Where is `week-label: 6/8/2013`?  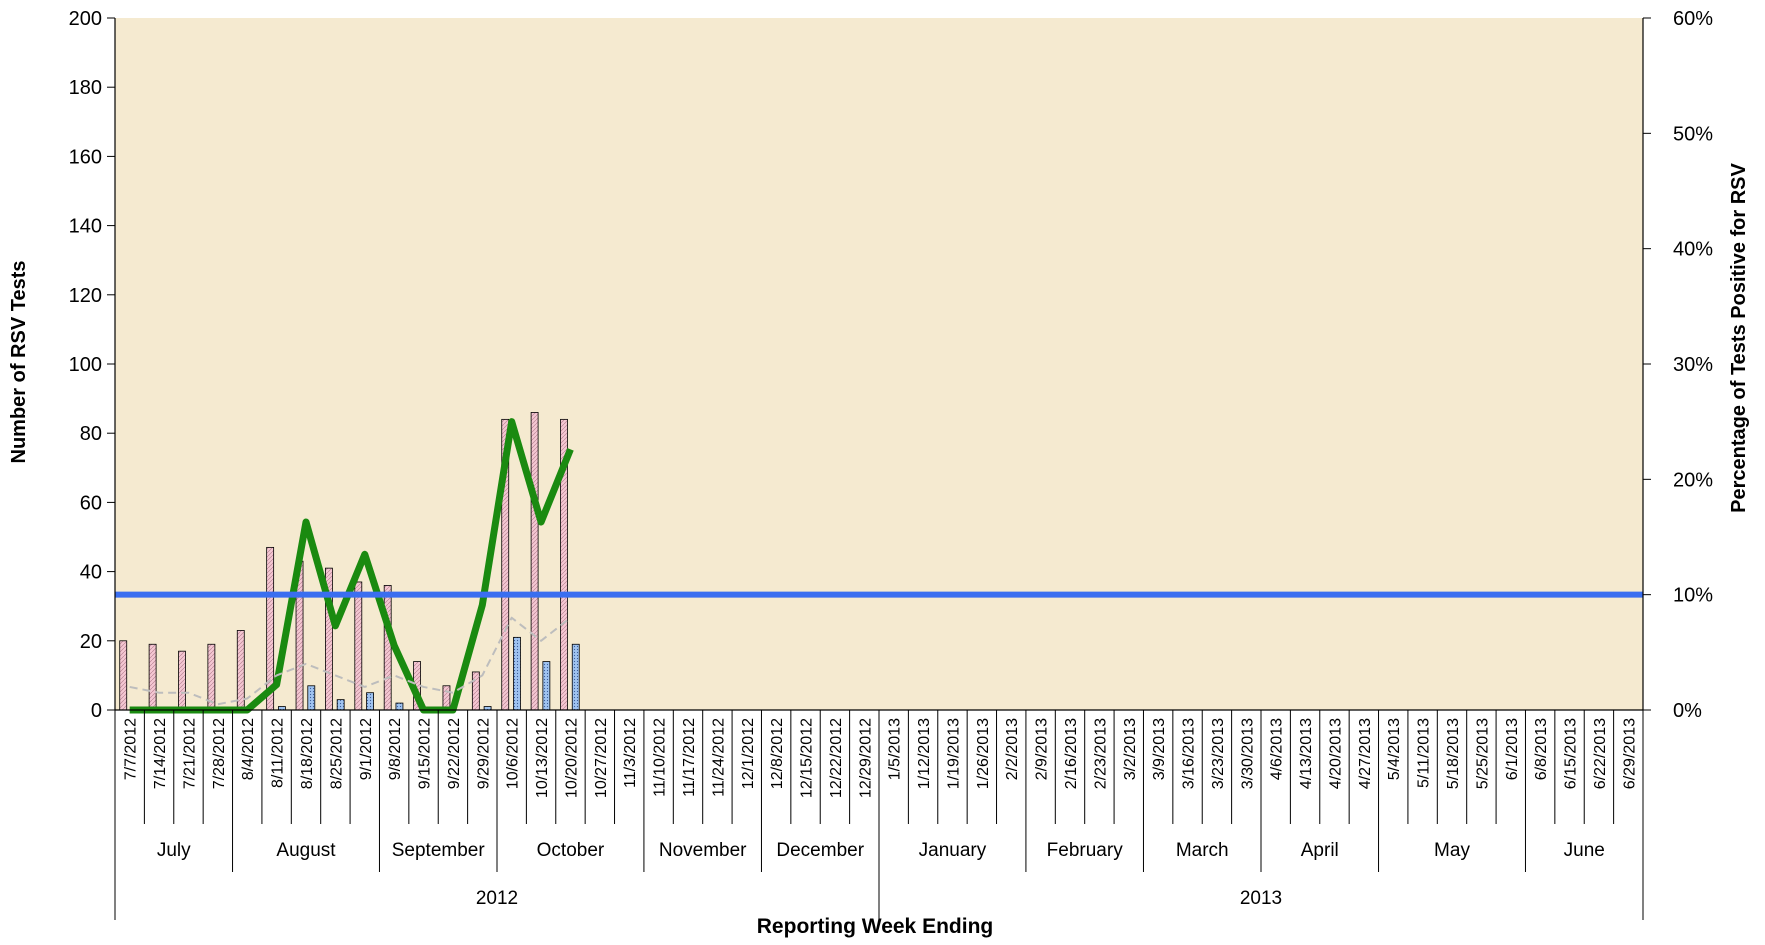 week-label: 6/8/2013 is located at coordinates (1541, 749).